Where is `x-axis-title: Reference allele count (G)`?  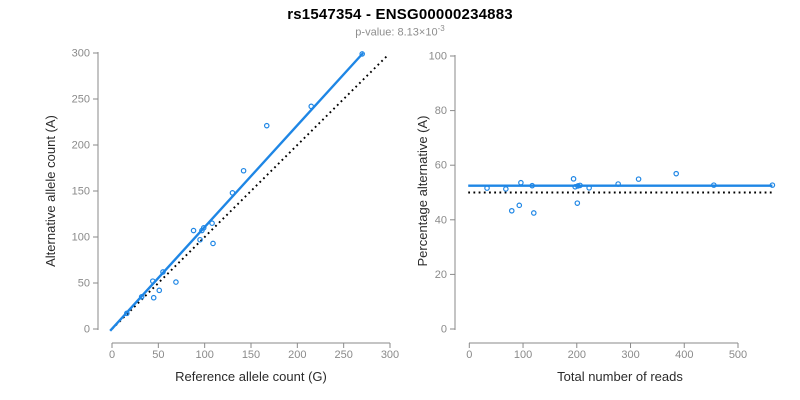 x-axis-title: Reference allele count (G) is located at coordinates (251, 376).